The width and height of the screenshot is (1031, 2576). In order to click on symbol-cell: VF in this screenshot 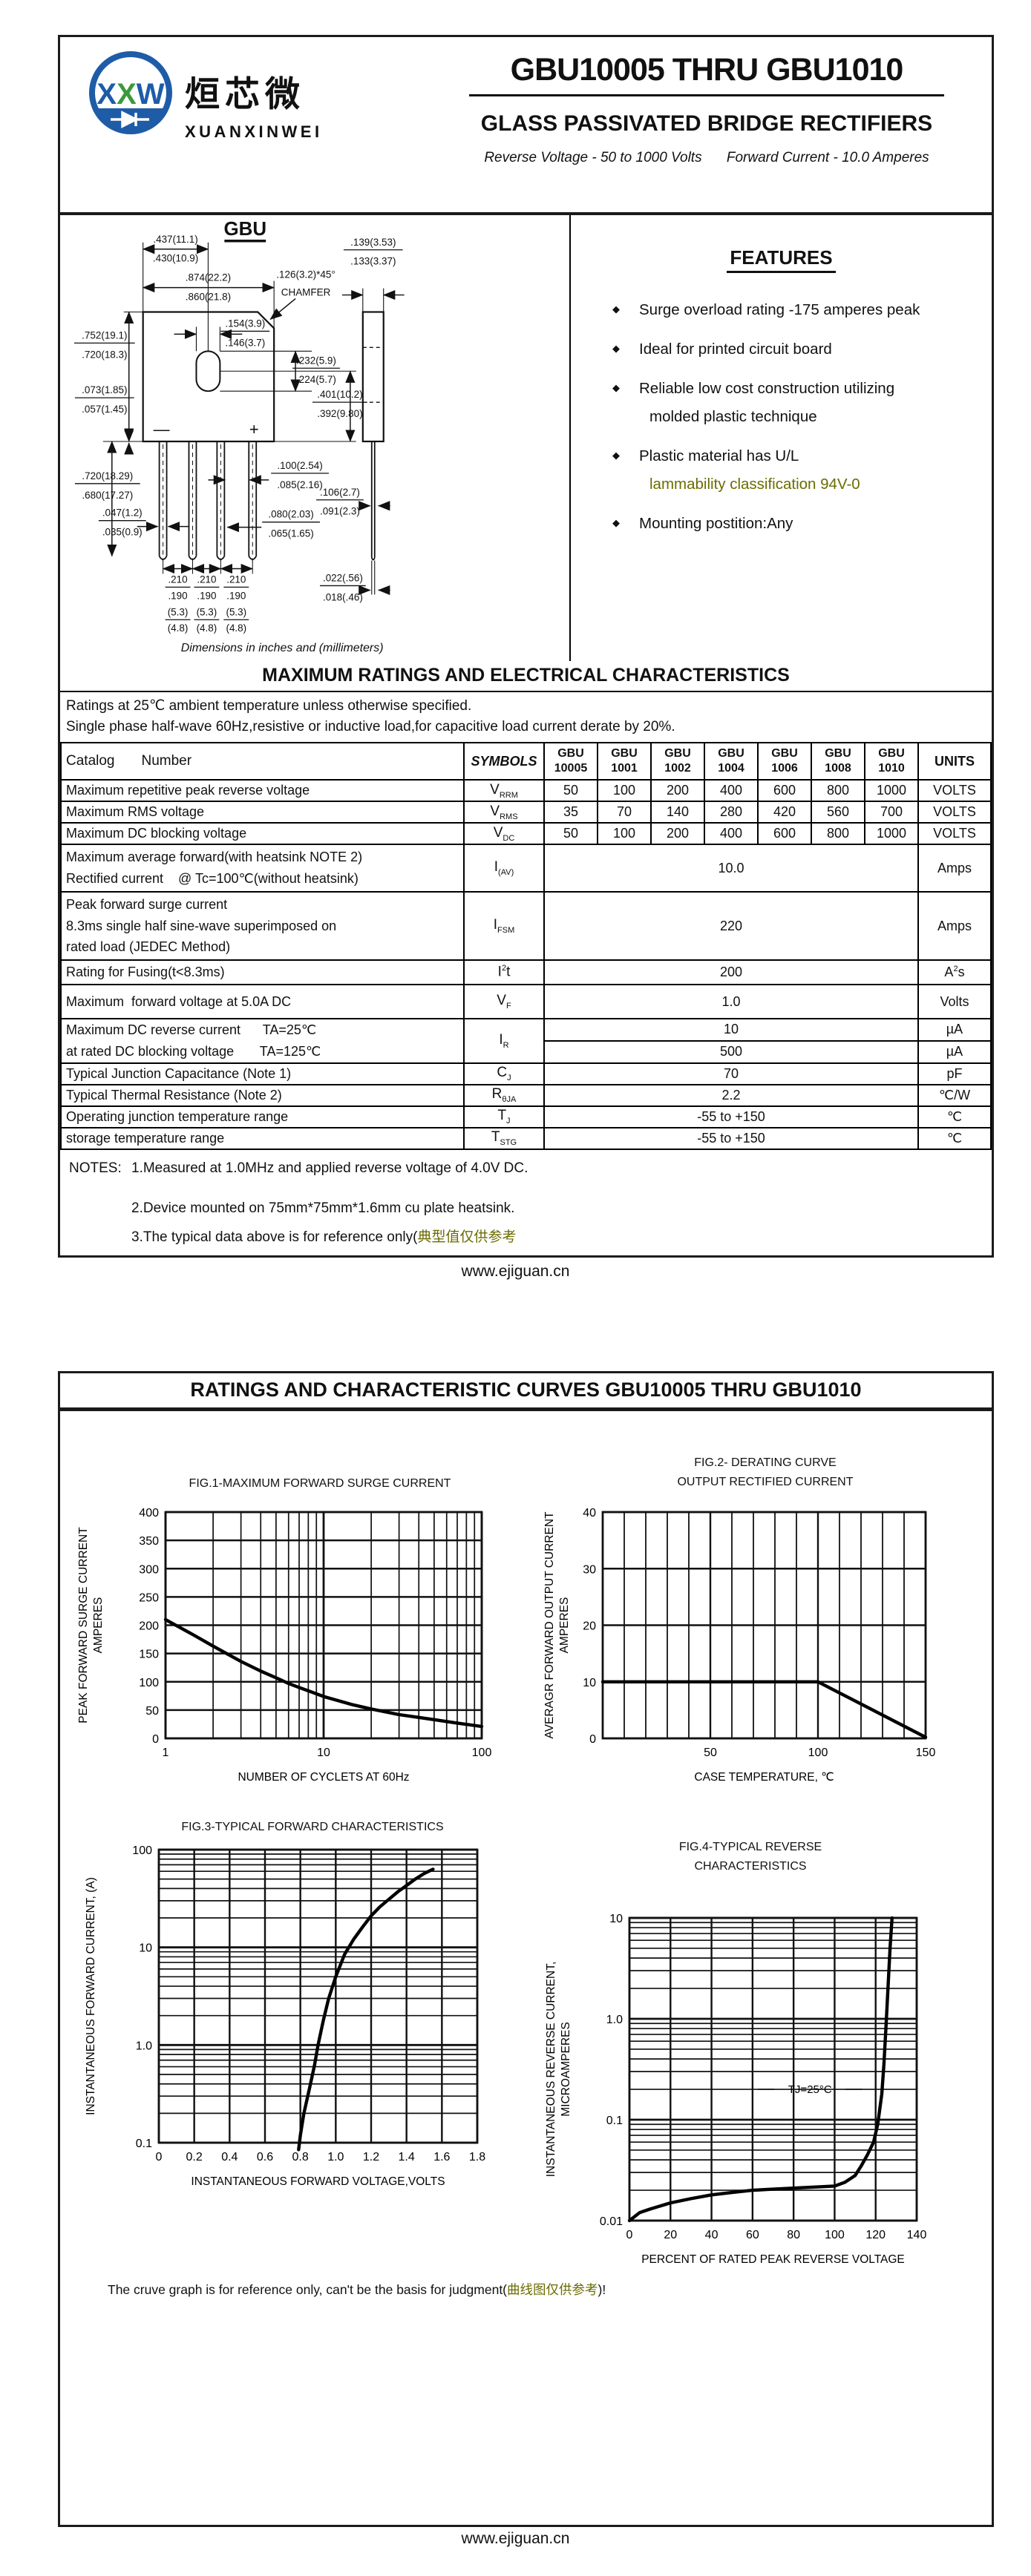, I will do `click(504, 1002)`.